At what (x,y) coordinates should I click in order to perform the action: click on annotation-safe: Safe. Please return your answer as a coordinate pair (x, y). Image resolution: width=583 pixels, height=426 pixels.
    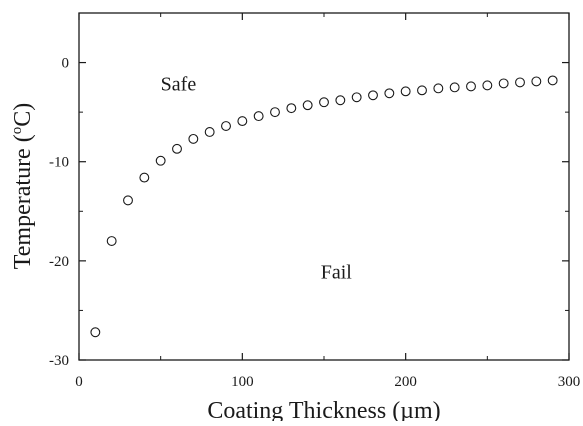
    Looking at the image, I should click on (179, 84).